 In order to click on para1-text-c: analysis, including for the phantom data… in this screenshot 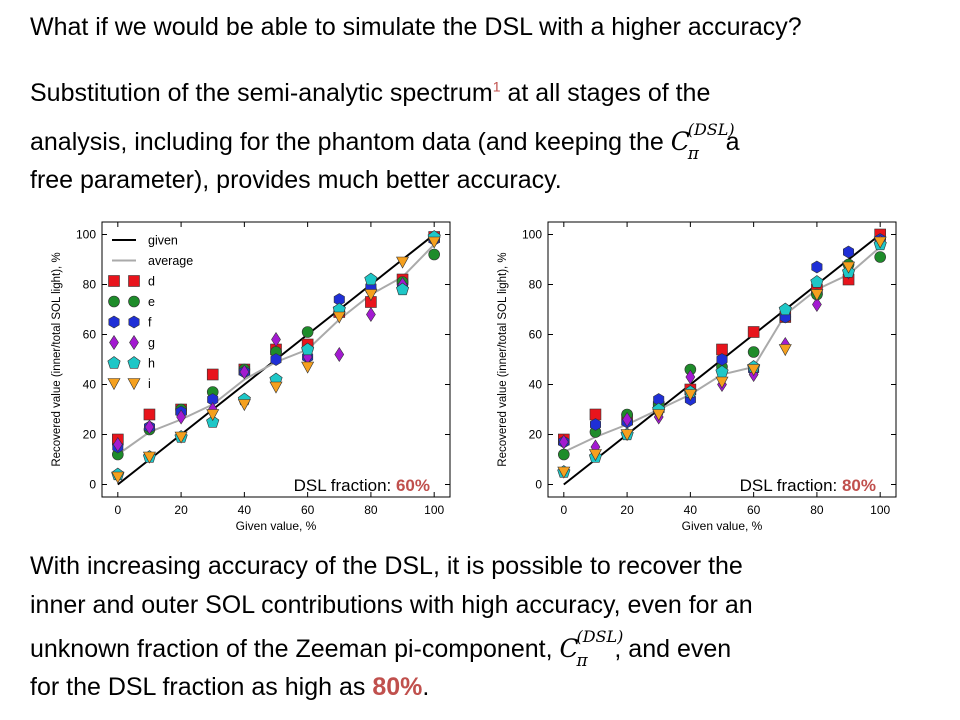, I will do `click(350, 142)`.